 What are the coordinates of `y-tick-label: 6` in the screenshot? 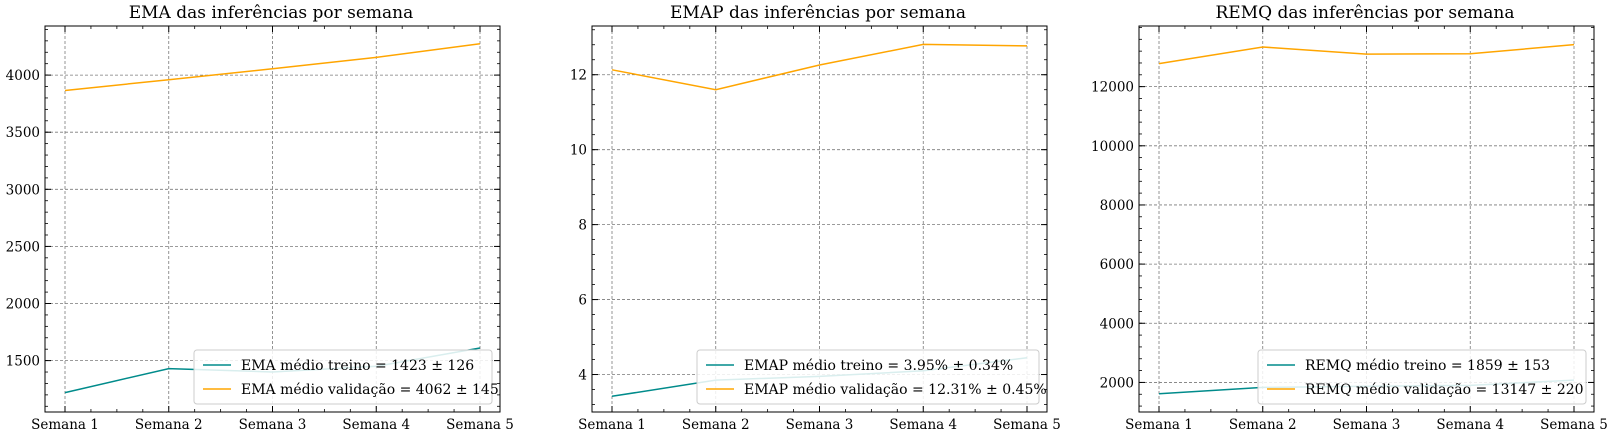 It's located at (582, 301).